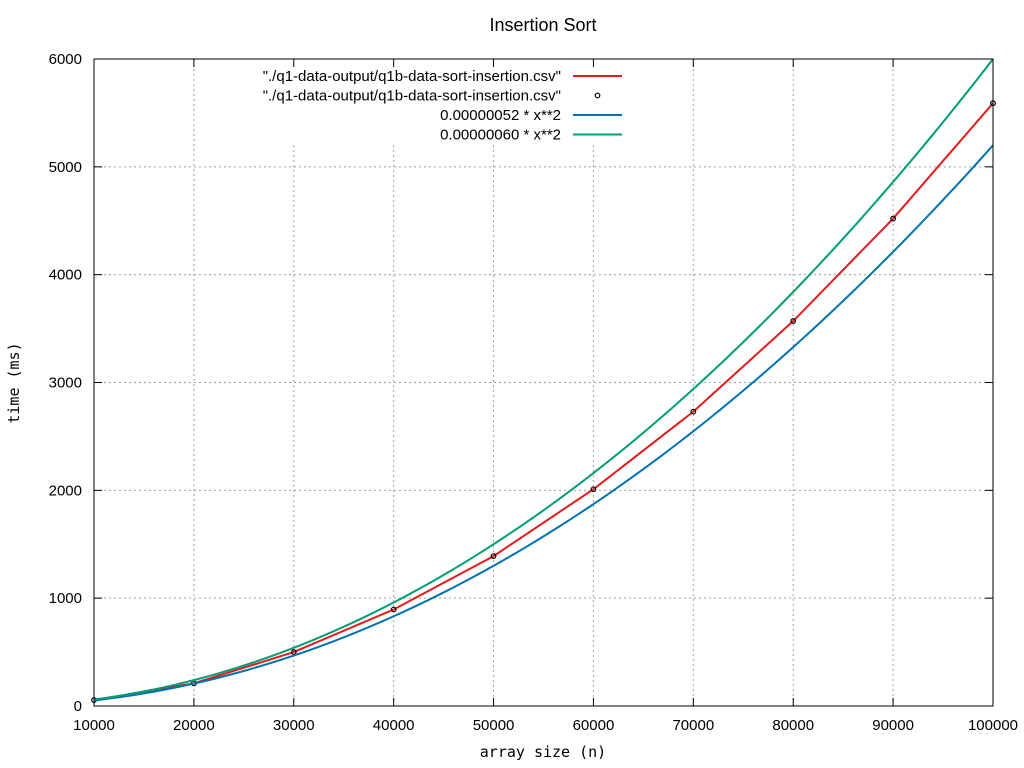 This screenshot has height=768, width=1024. I want to click on y-tick-label: 3000, so click(65, 383).